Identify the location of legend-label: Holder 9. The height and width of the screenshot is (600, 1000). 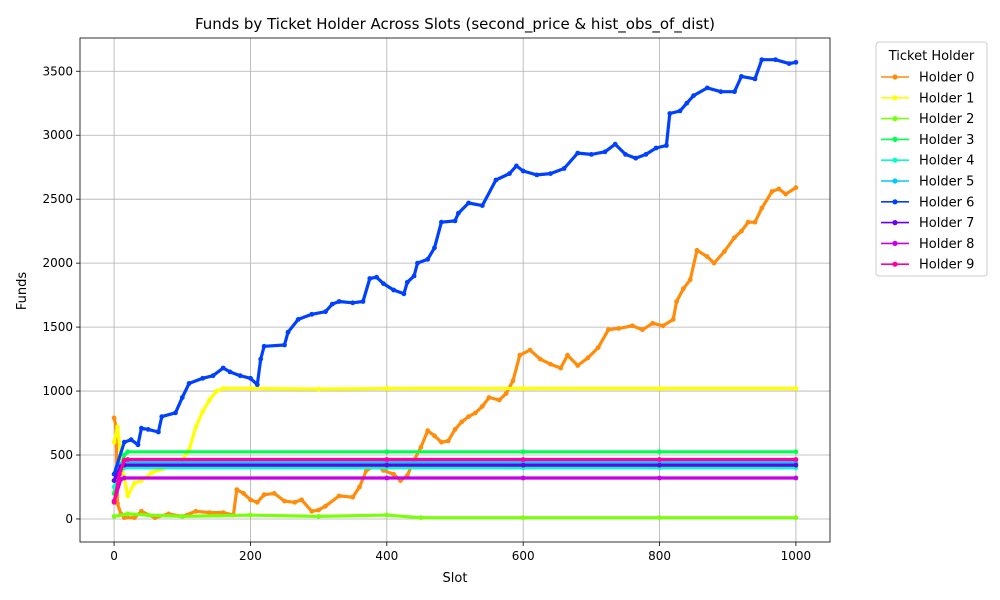
(946, 265).